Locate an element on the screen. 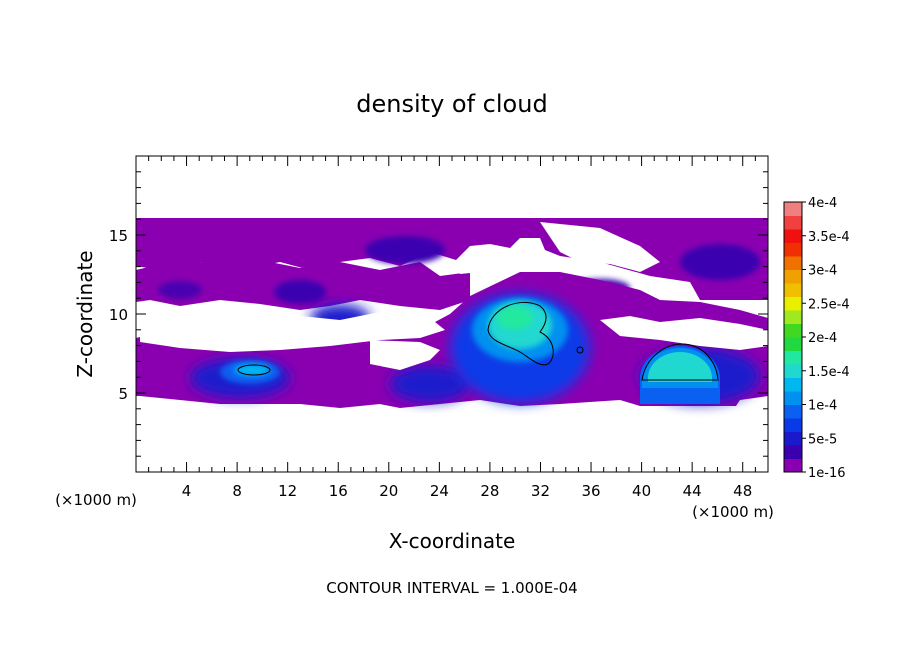 This screenshot has width=904, height=654. colorbar-label: 3.5e-4 is located at coordinates (829, 237).